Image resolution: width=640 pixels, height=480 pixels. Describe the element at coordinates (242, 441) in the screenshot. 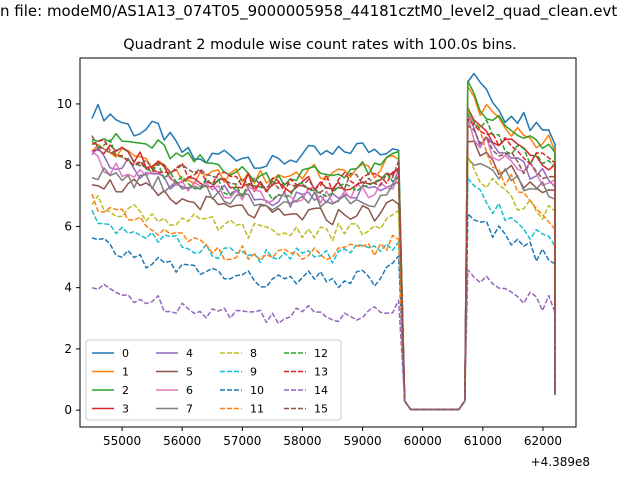

I see `x-tick-label: 57000` at that location.